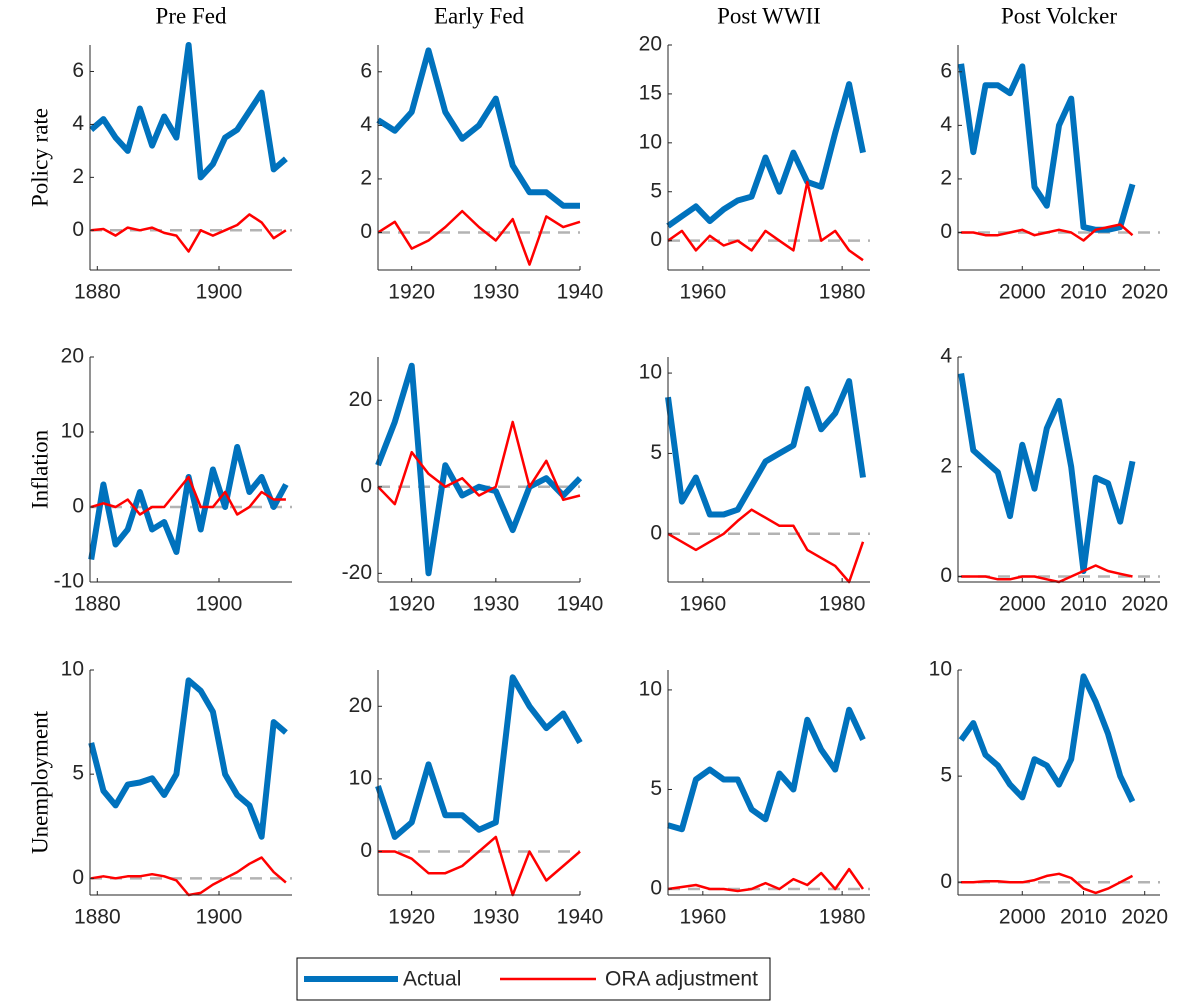 Image resolution: width=1192 pixels, height=1002 pixels. I want to click on column-title: Post Volcker, so click(1059, 15).